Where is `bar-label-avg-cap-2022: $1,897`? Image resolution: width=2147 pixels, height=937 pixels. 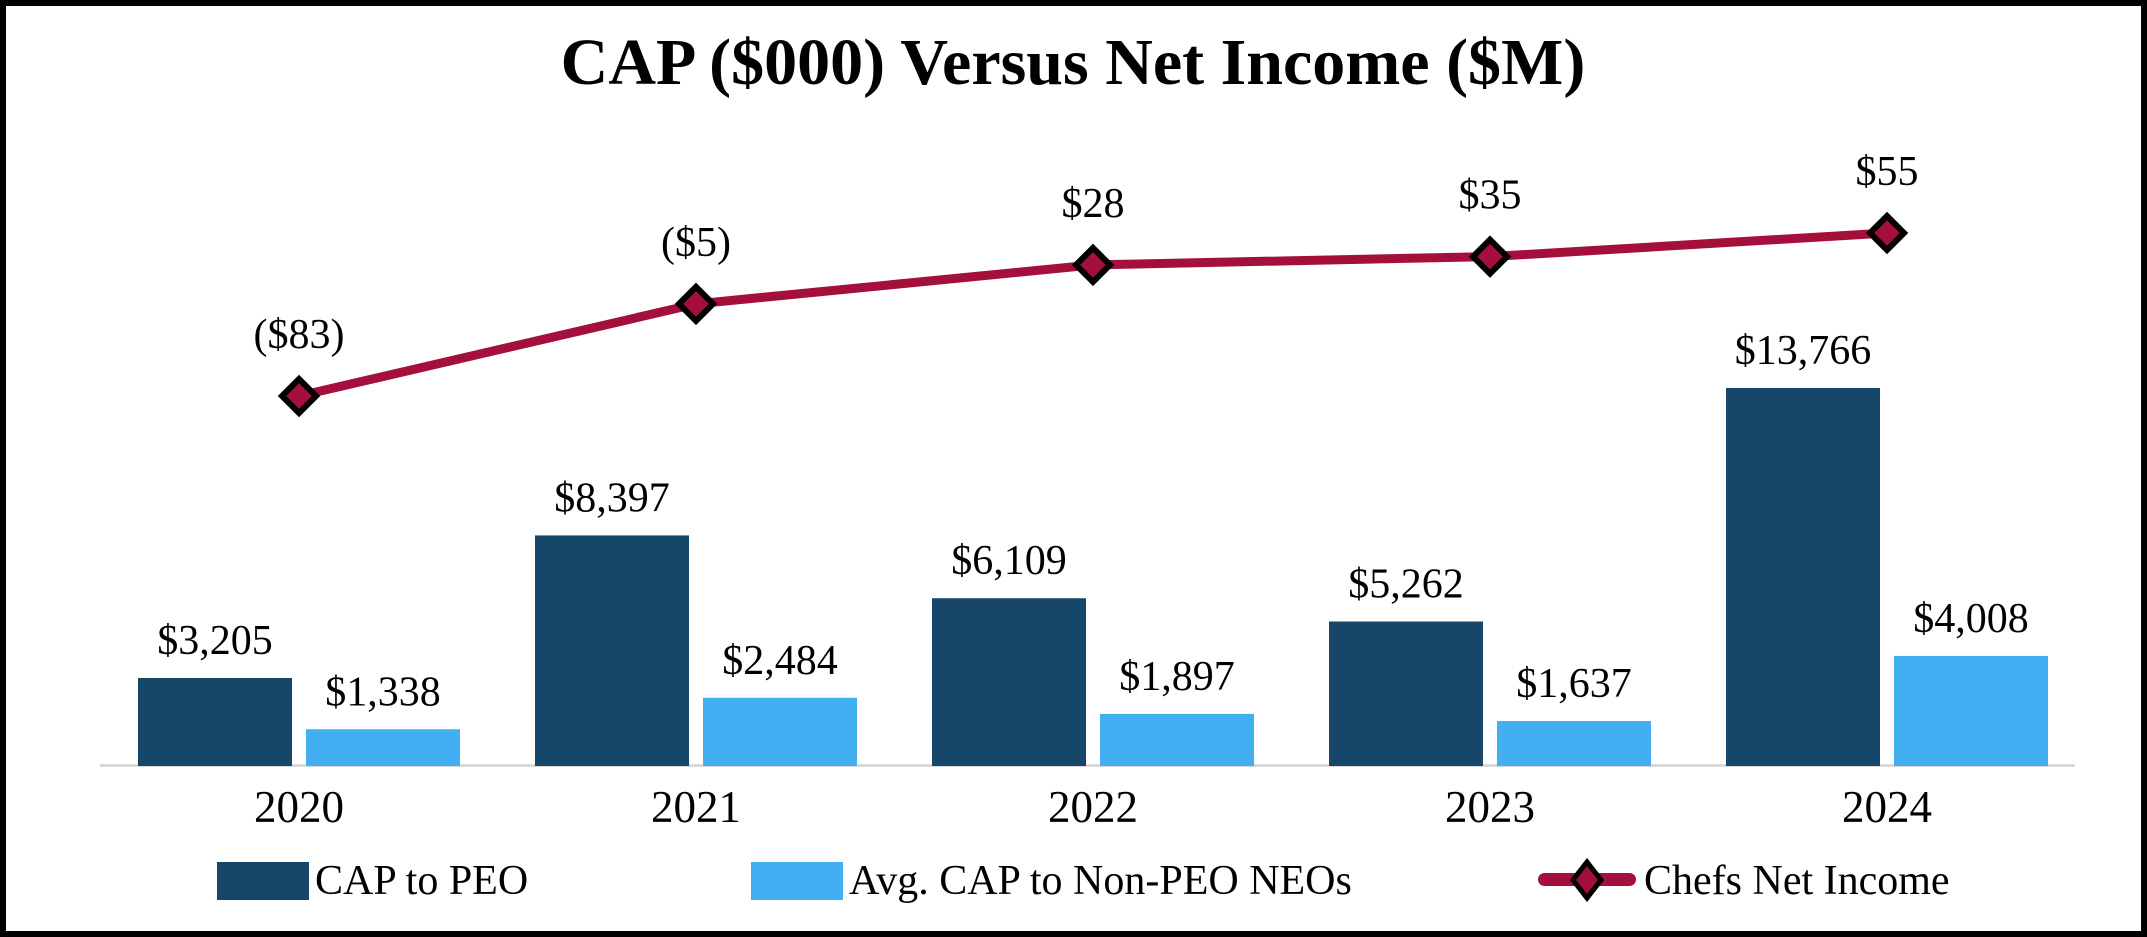
bar-label-avg-cap-2022: $1,897 is located at coordinates (1177, 677).